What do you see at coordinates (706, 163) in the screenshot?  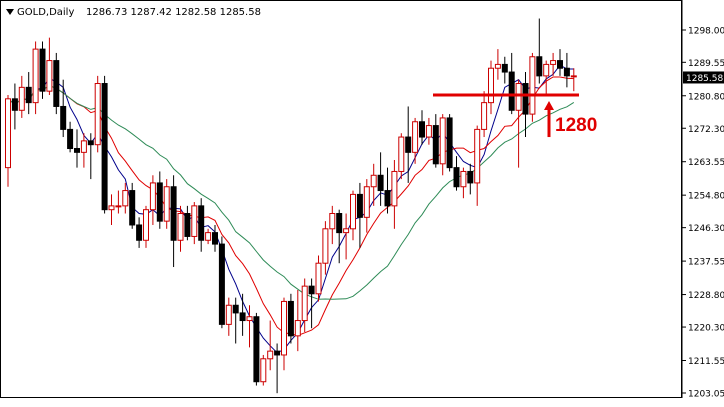 I see `price-tick-label: 1263.55` at bounding box center [706, 163].